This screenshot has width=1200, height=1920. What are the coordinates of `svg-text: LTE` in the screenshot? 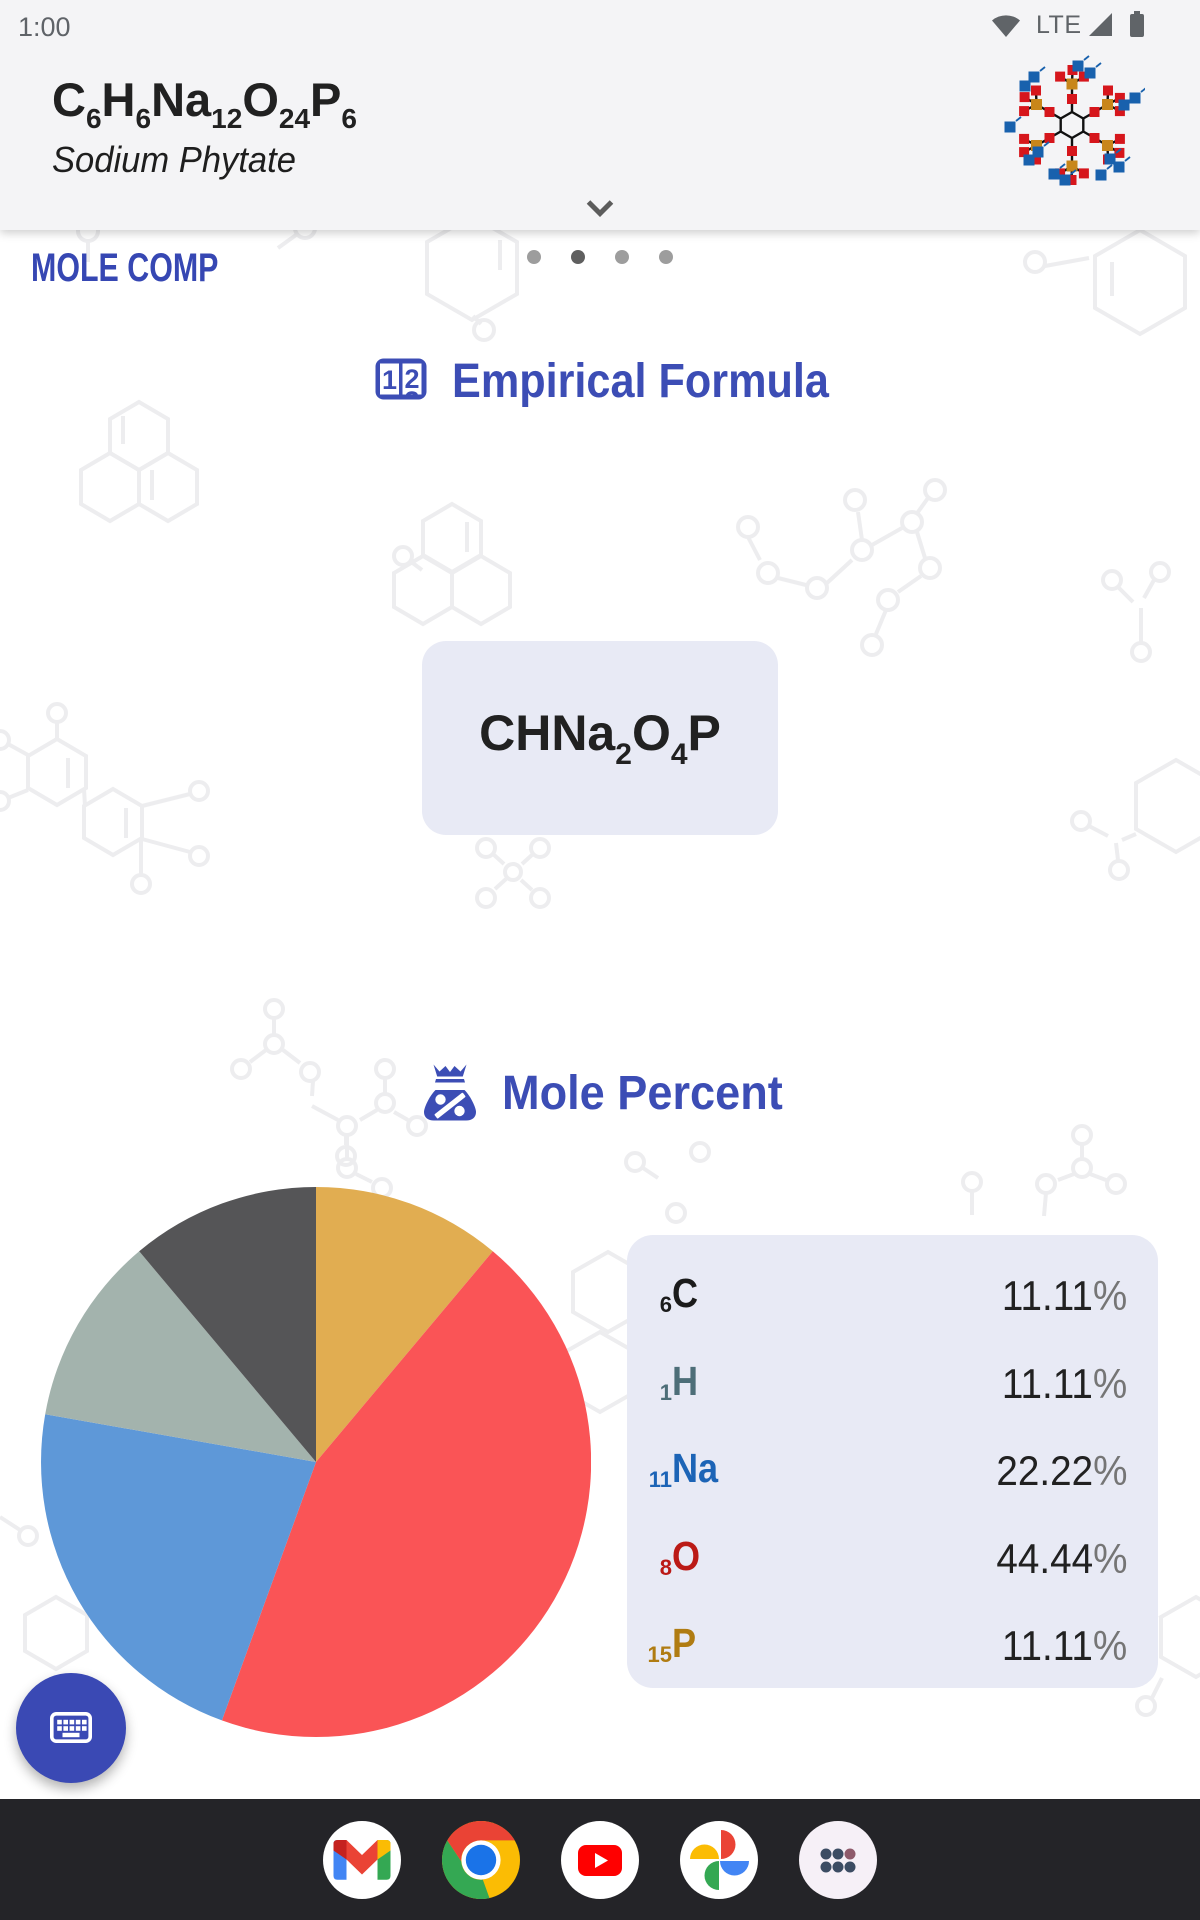 It's located at (1059, 25).